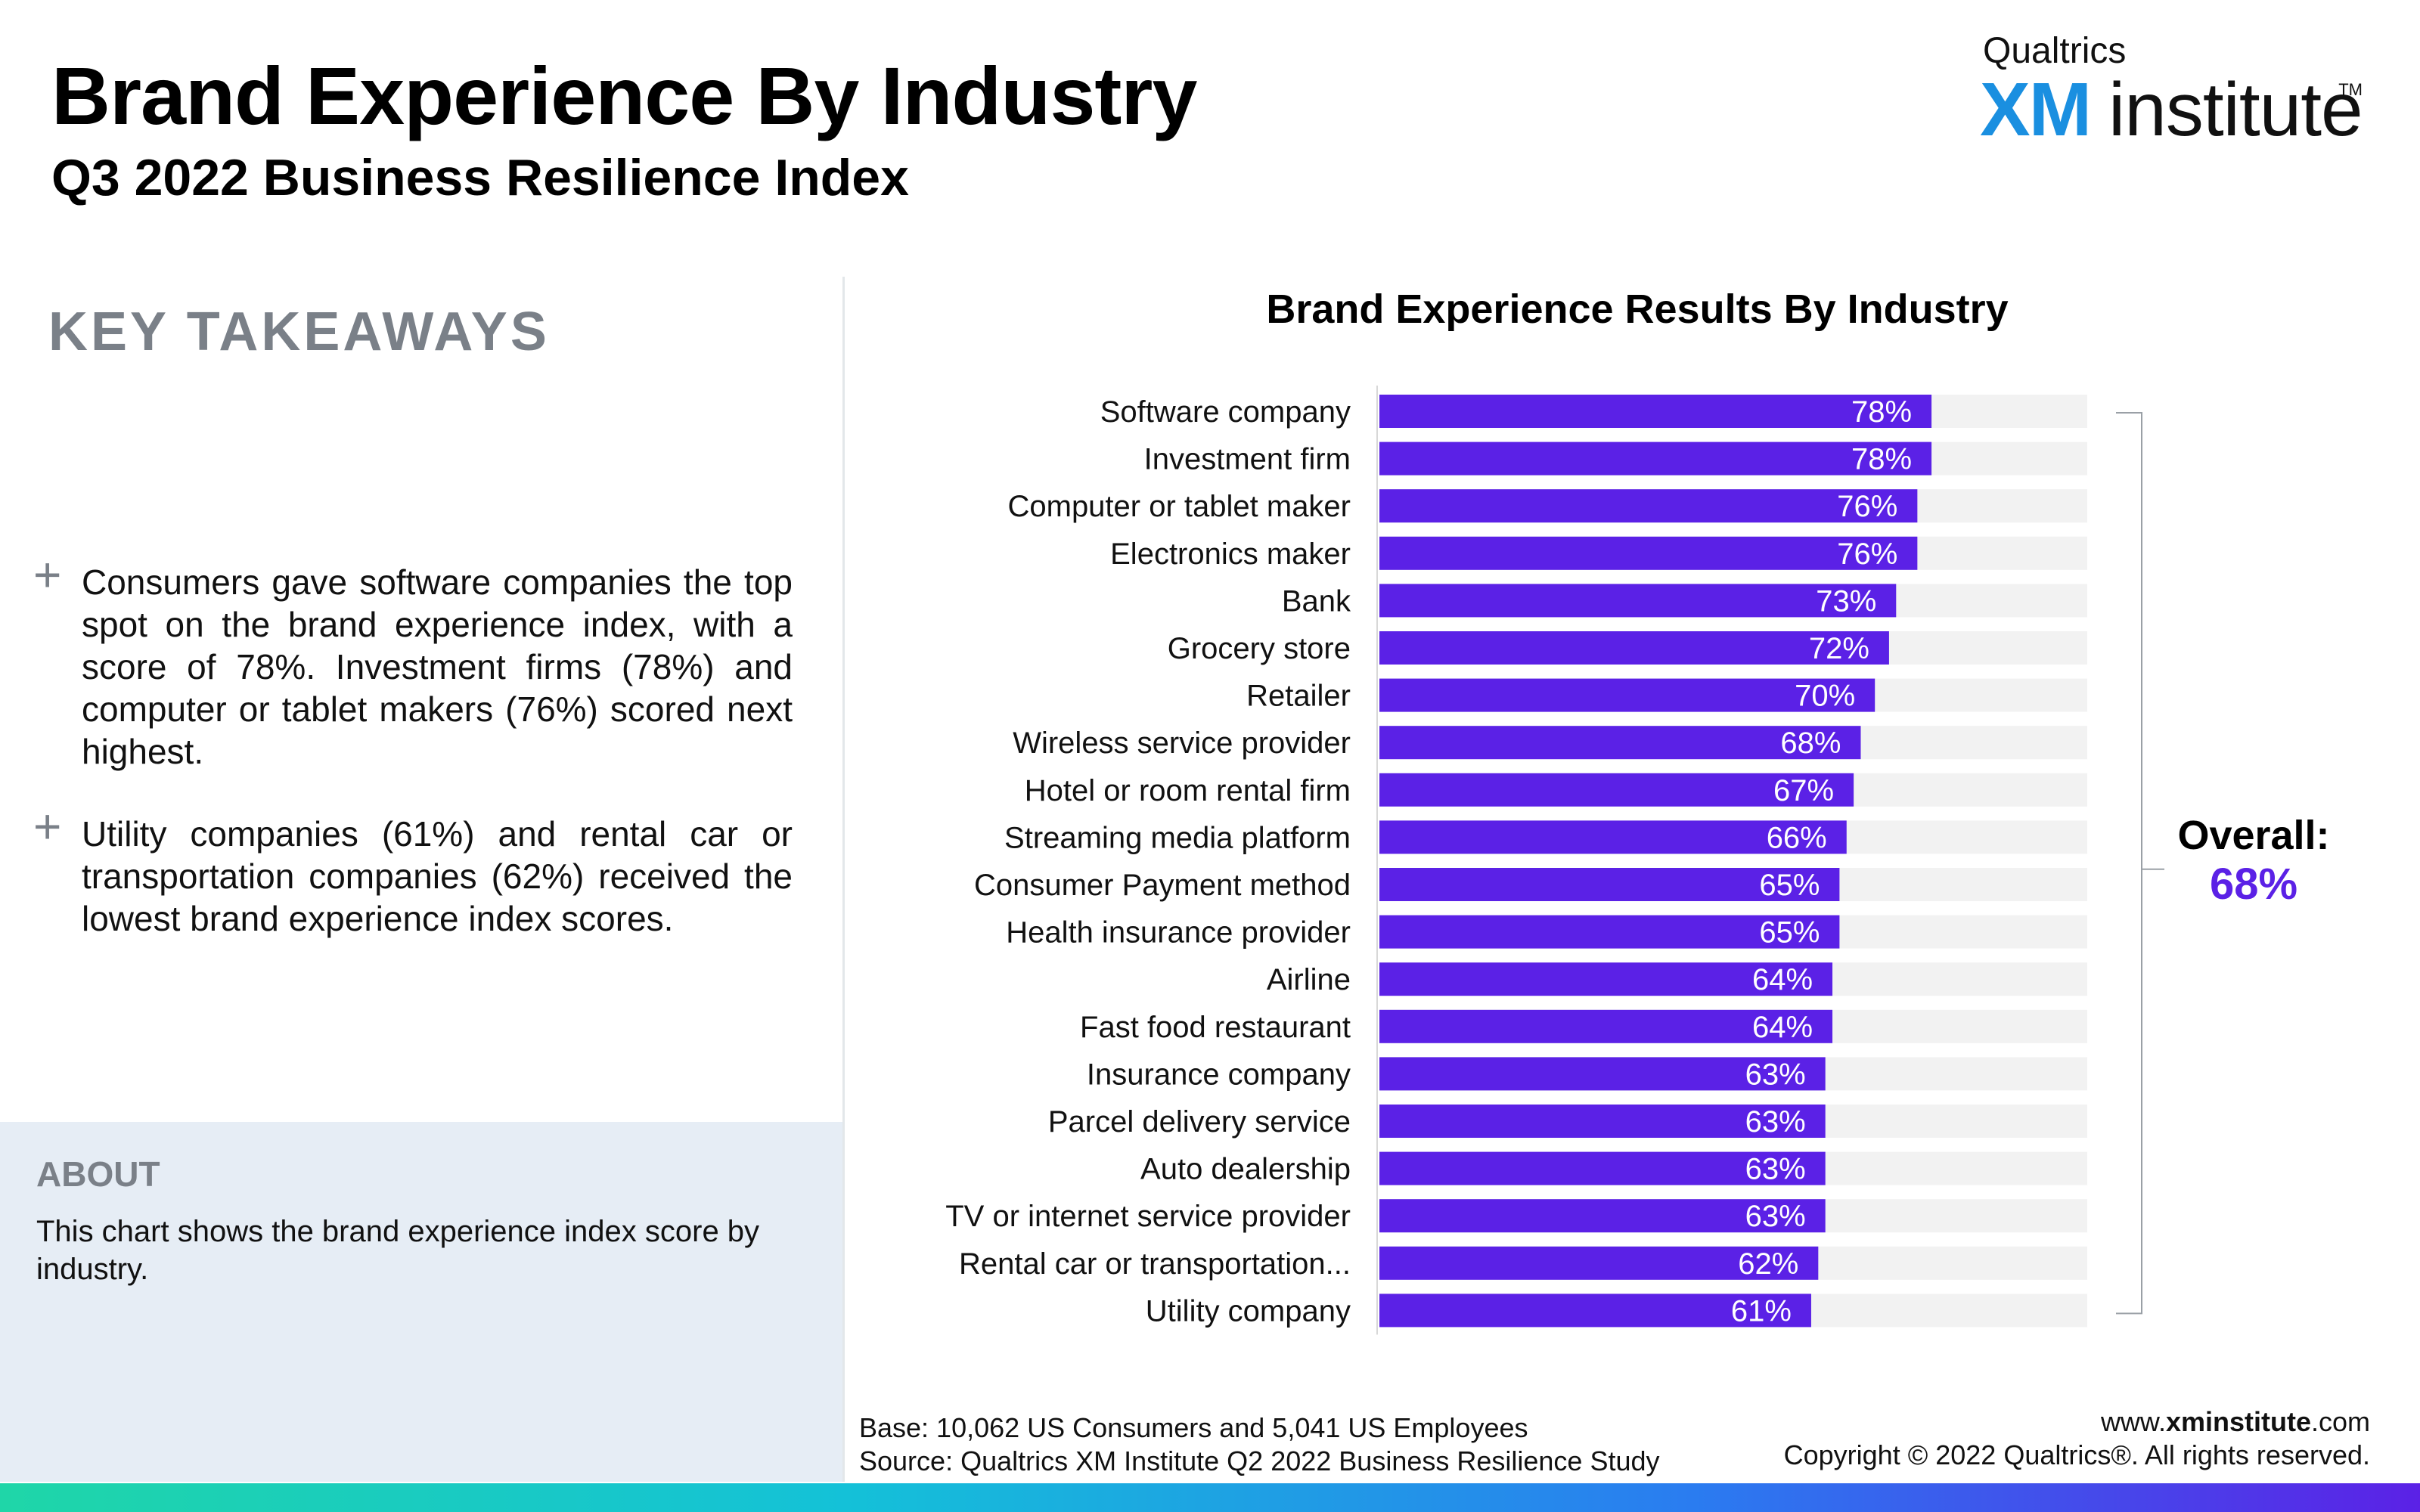  I want to click on website-domain: xminstitute, so click(2238, 1421).